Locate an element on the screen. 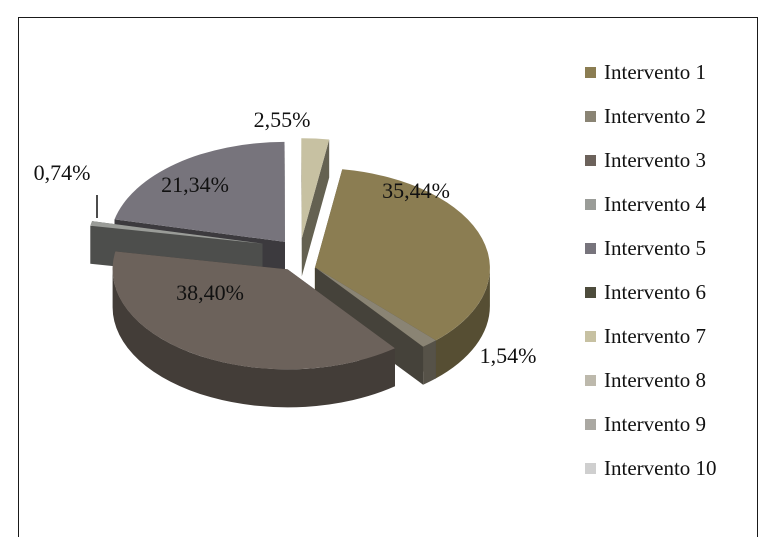  data-label-7: 2,55% is located at coordinates (282, 119).